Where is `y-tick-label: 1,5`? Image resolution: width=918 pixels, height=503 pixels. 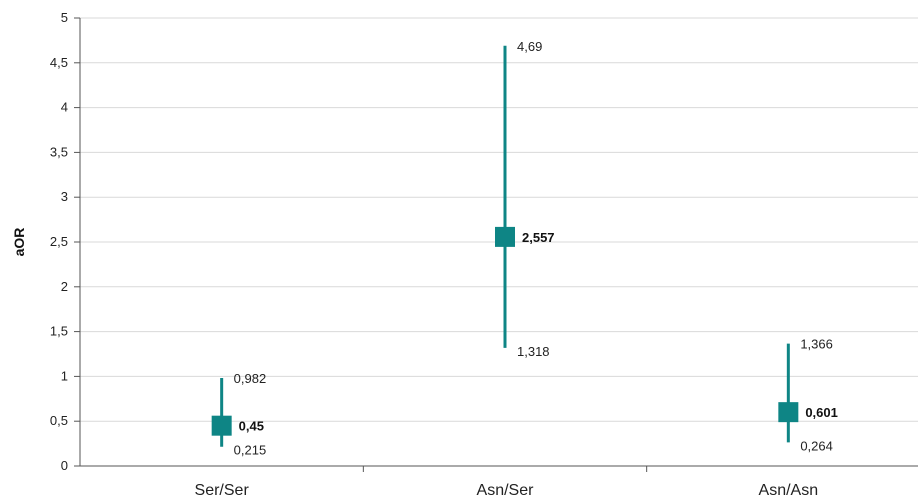 y-tick-label: 1,5 is located at coordinates (59, 331).